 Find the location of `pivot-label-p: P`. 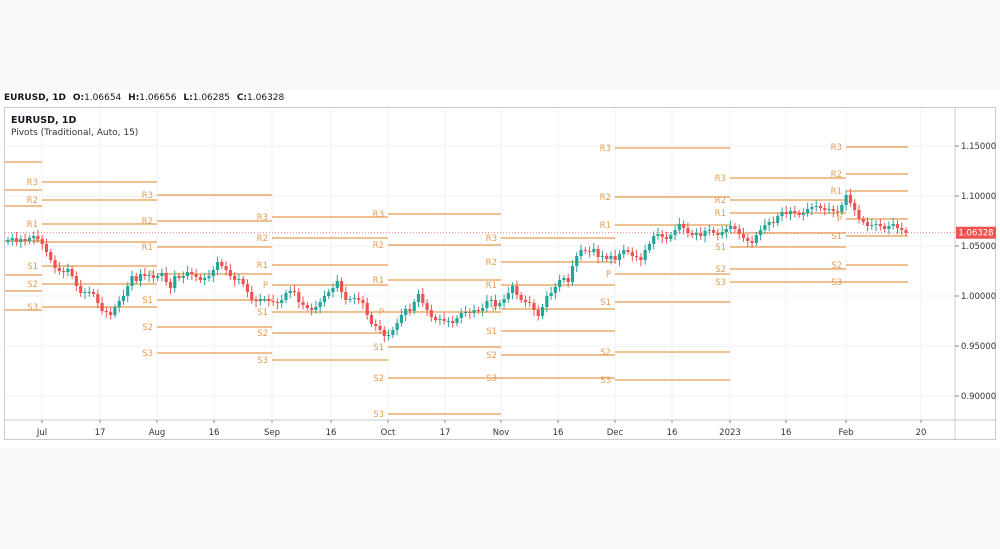

pivot-label-p: P is located at coordinates (381, 313).